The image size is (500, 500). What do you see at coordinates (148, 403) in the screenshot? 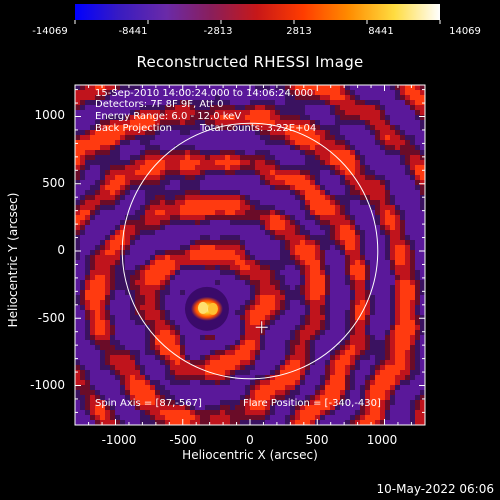
I see `annotation-spin-axis: Spin Axis = [87,-567]` at bounding box center [148, 403].